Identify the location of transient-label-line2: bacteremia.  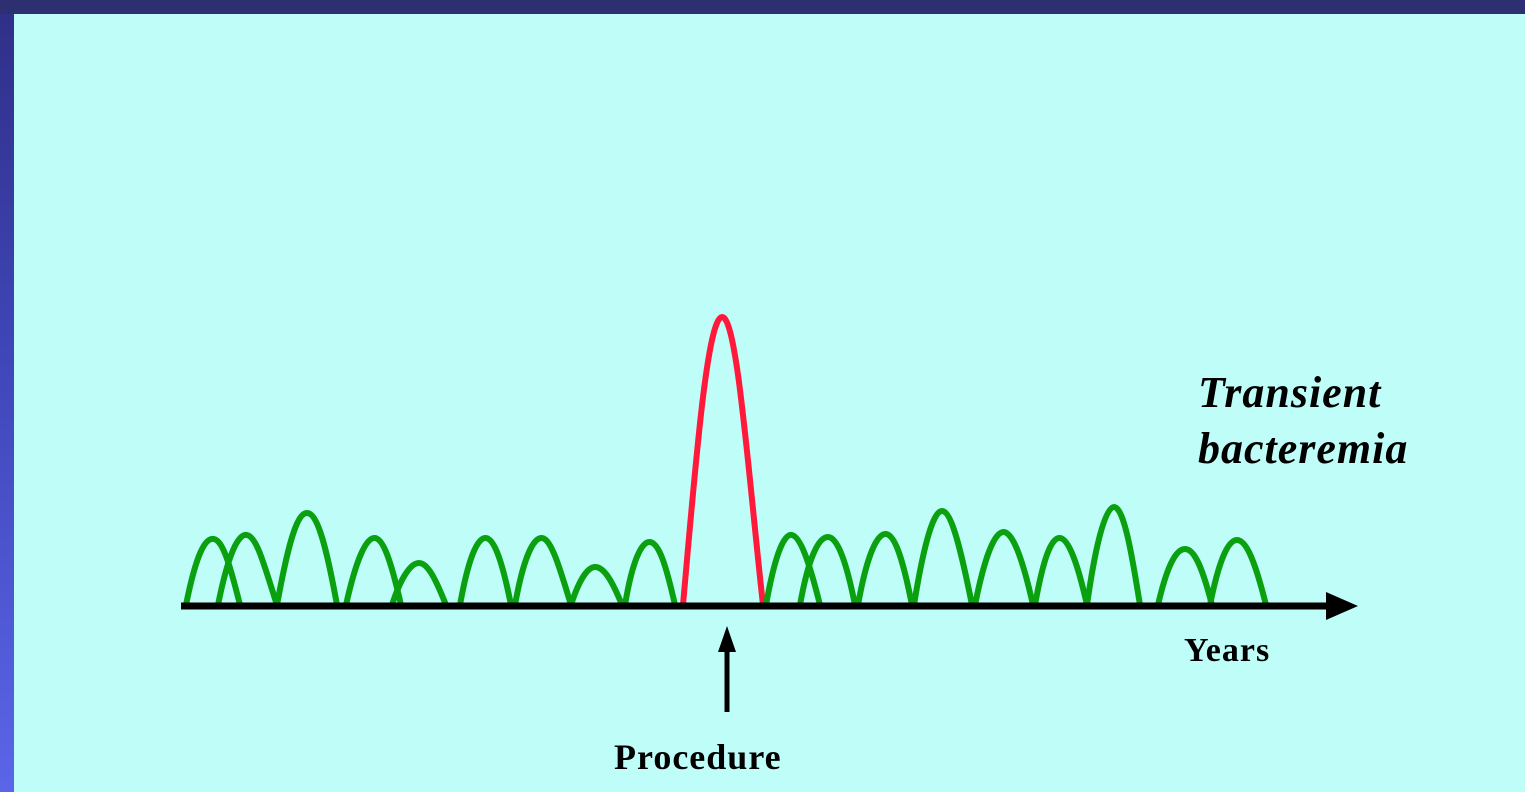
(1303, 448).